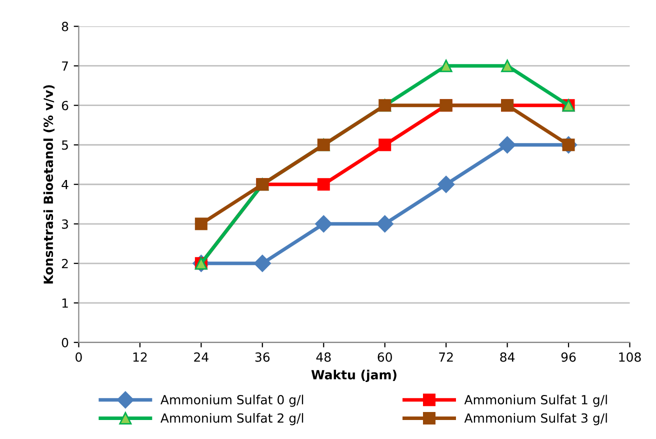 The height and width of the screenshot is (439, 656). I want to click on x-tick-label: 60, so click(385, 357).